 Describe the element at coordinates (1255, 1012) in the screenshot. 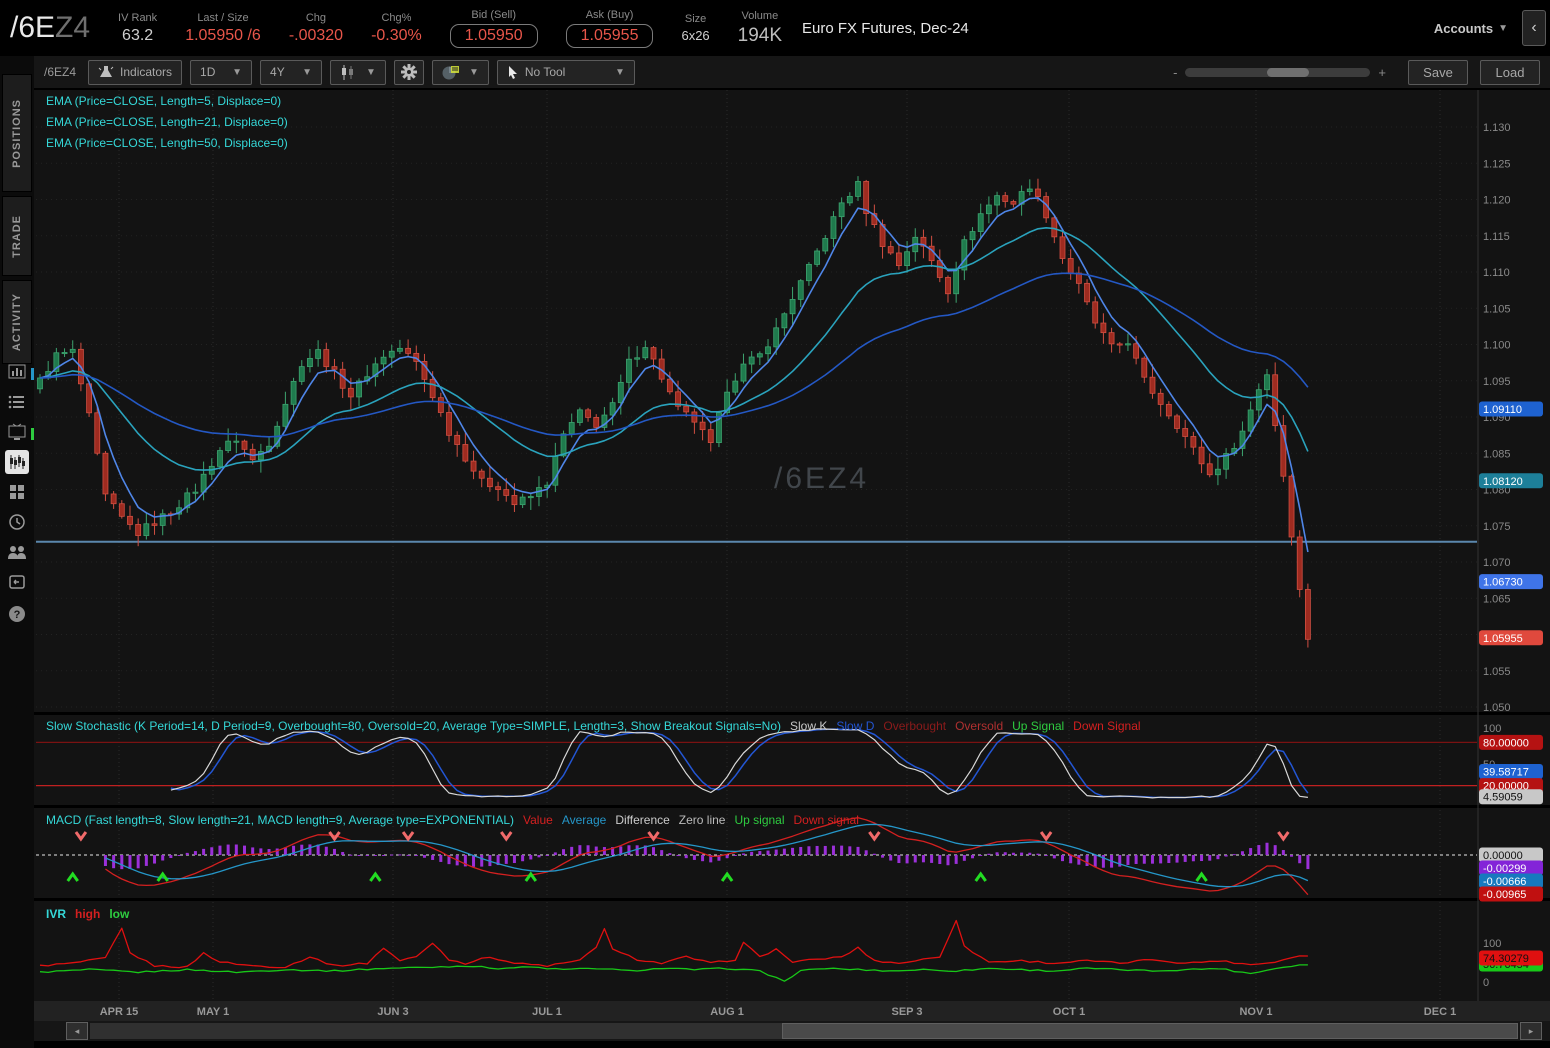

I see `svg-text: NOV 1` at that location.